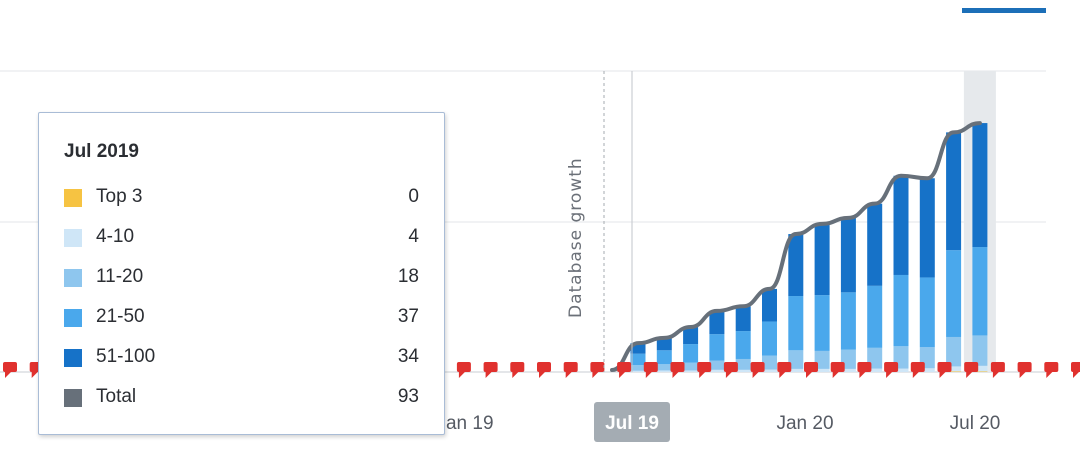 This screenshot has height=475, width=1080. I want to click on tooltip-row-label: 51-100, so click(126, 356).